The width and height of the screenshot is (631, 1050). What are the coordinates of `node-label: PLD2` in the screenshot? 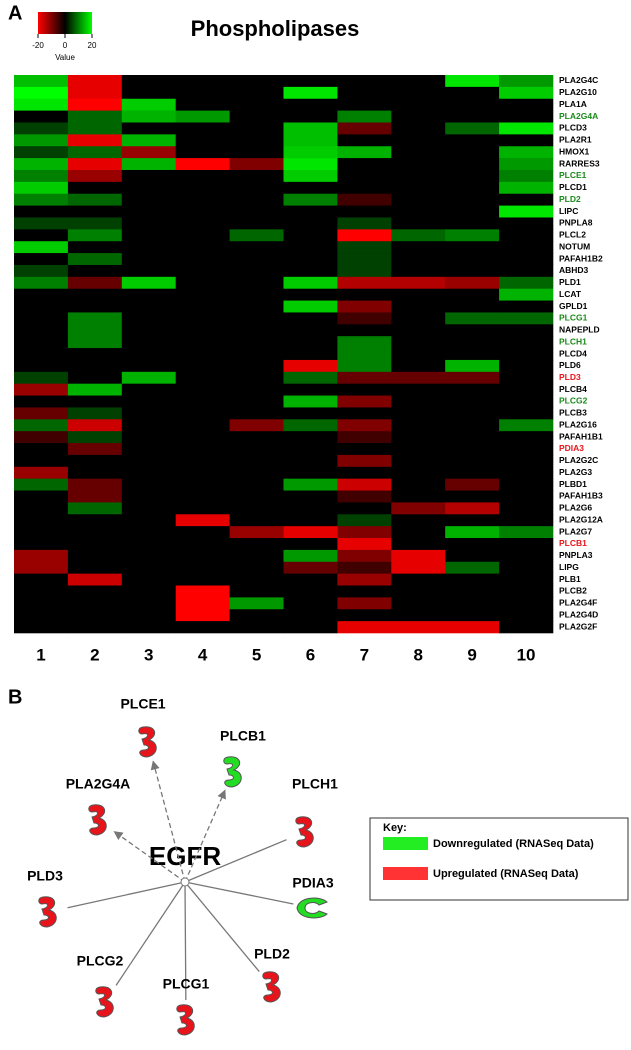 It's located at (272, 954).